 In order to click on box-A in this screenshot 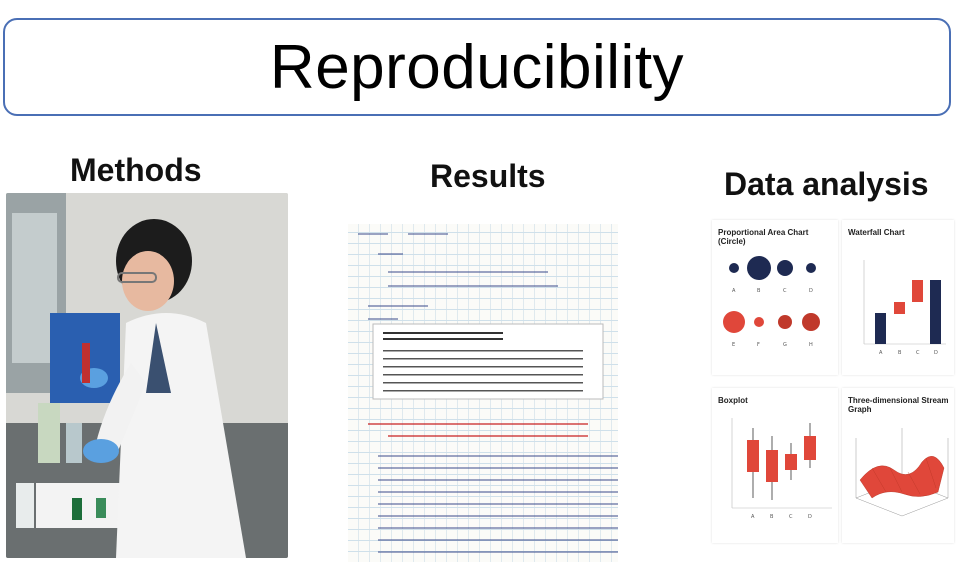, I will do `click(753, 456)`.